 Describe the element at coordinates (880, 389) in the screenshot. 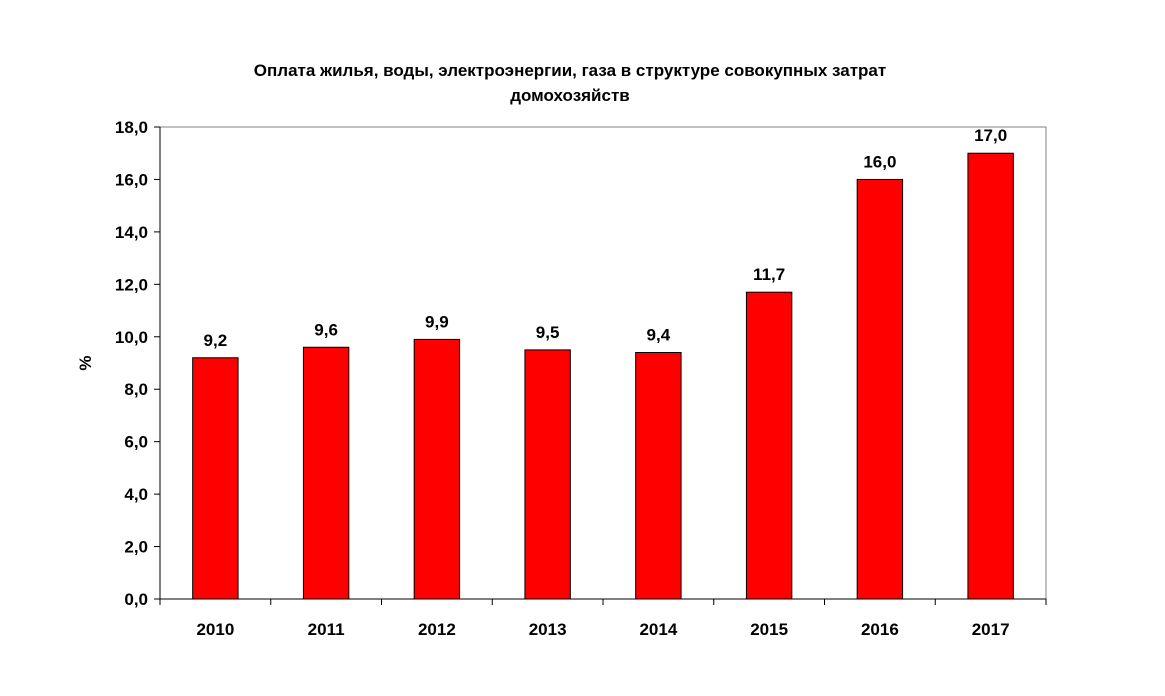

I see `bar-2016` at that location.